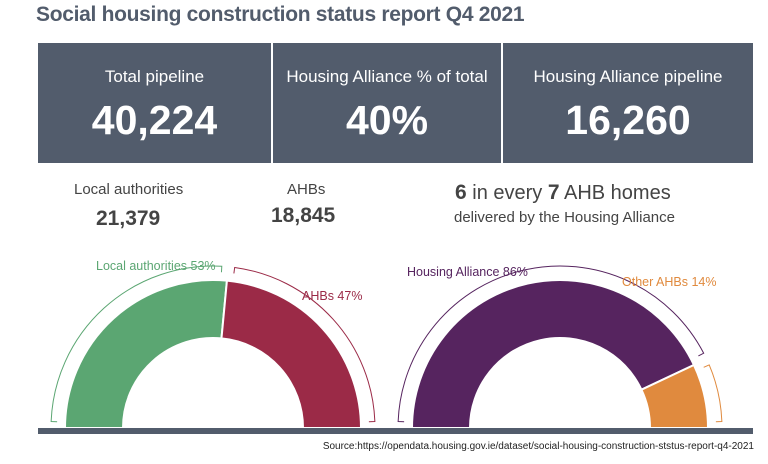  I want to click on kpi-value: 40,224, so click(154, 120).